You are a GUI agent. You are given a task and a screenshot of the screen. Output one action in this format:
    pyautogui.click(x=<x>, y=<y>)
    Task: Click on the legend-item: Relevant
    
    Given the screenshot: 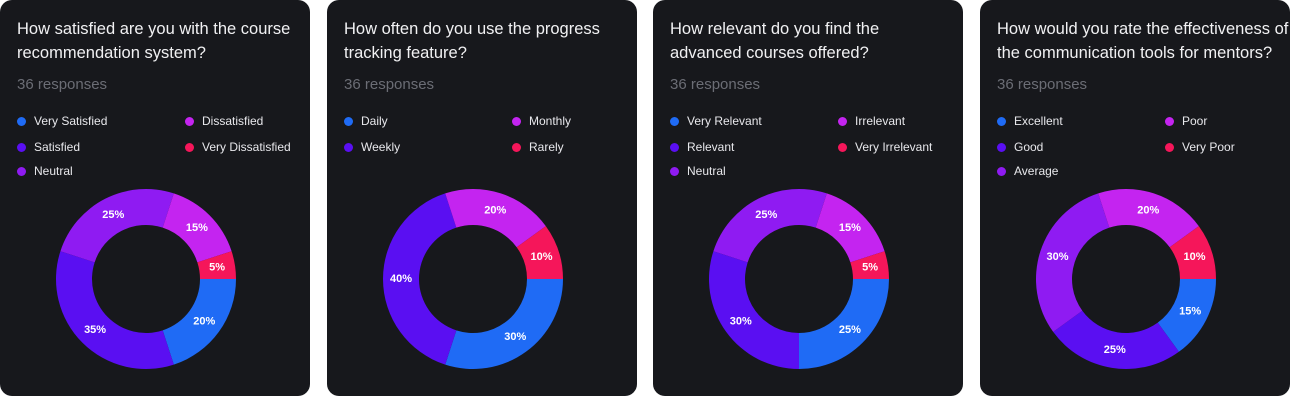 What is the action you would take?
    pyautogui.click(x=702, y=147)
    